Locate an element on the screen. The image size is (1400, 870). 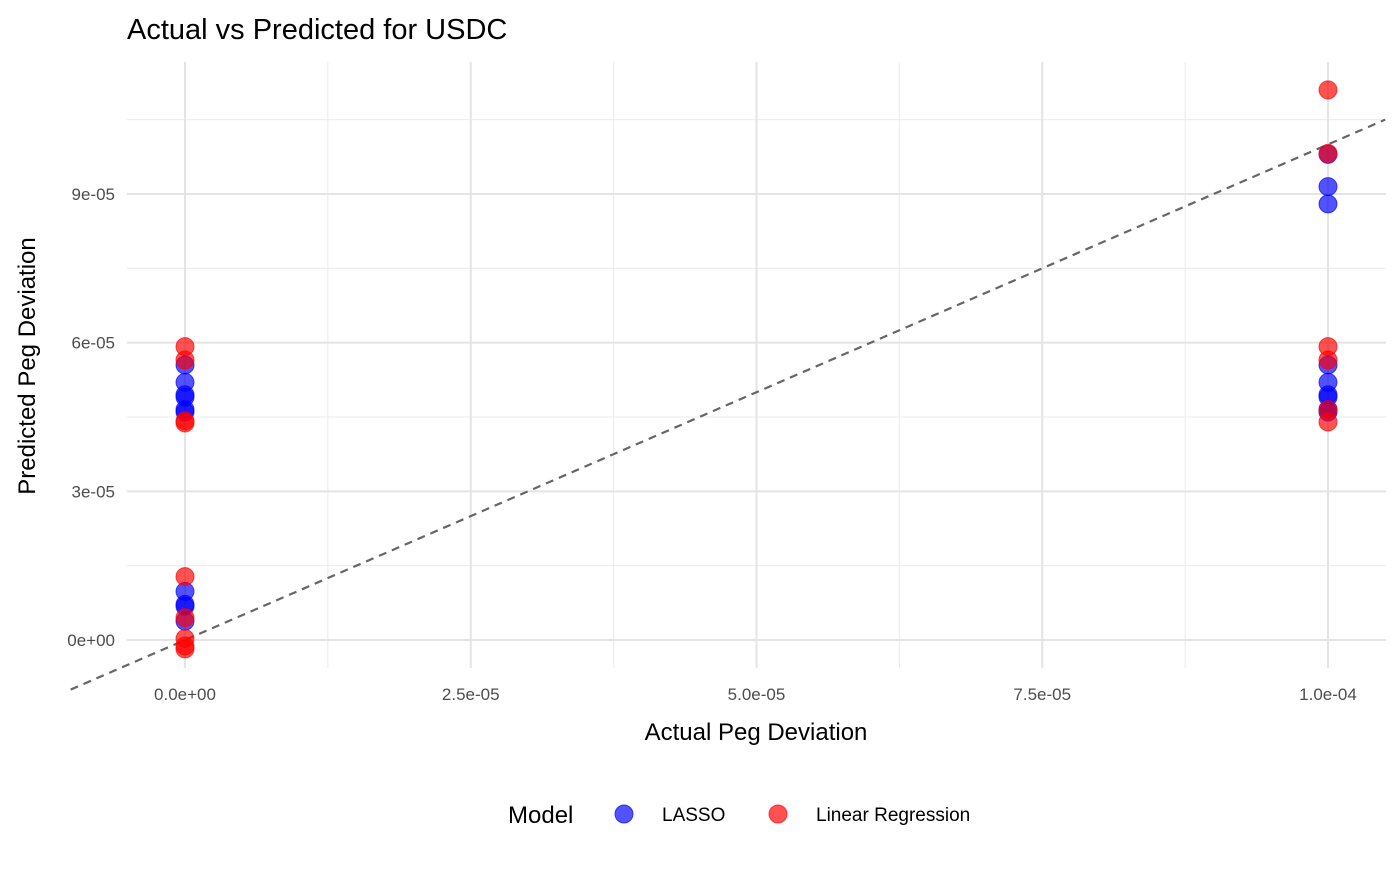
y-axis-title: Predicted Peg Deviation is located at coordinates (27, 365).